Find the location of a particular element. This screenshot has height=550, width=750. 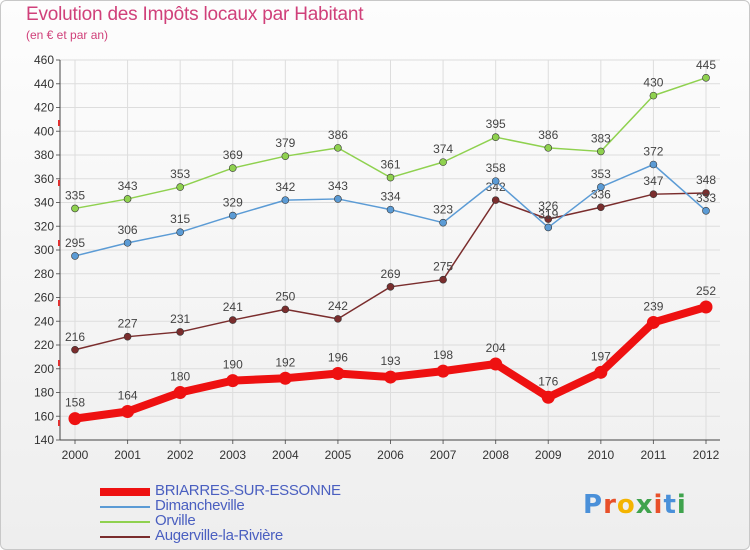

y-tick-label: 220 is located at coordinates (44, 345).